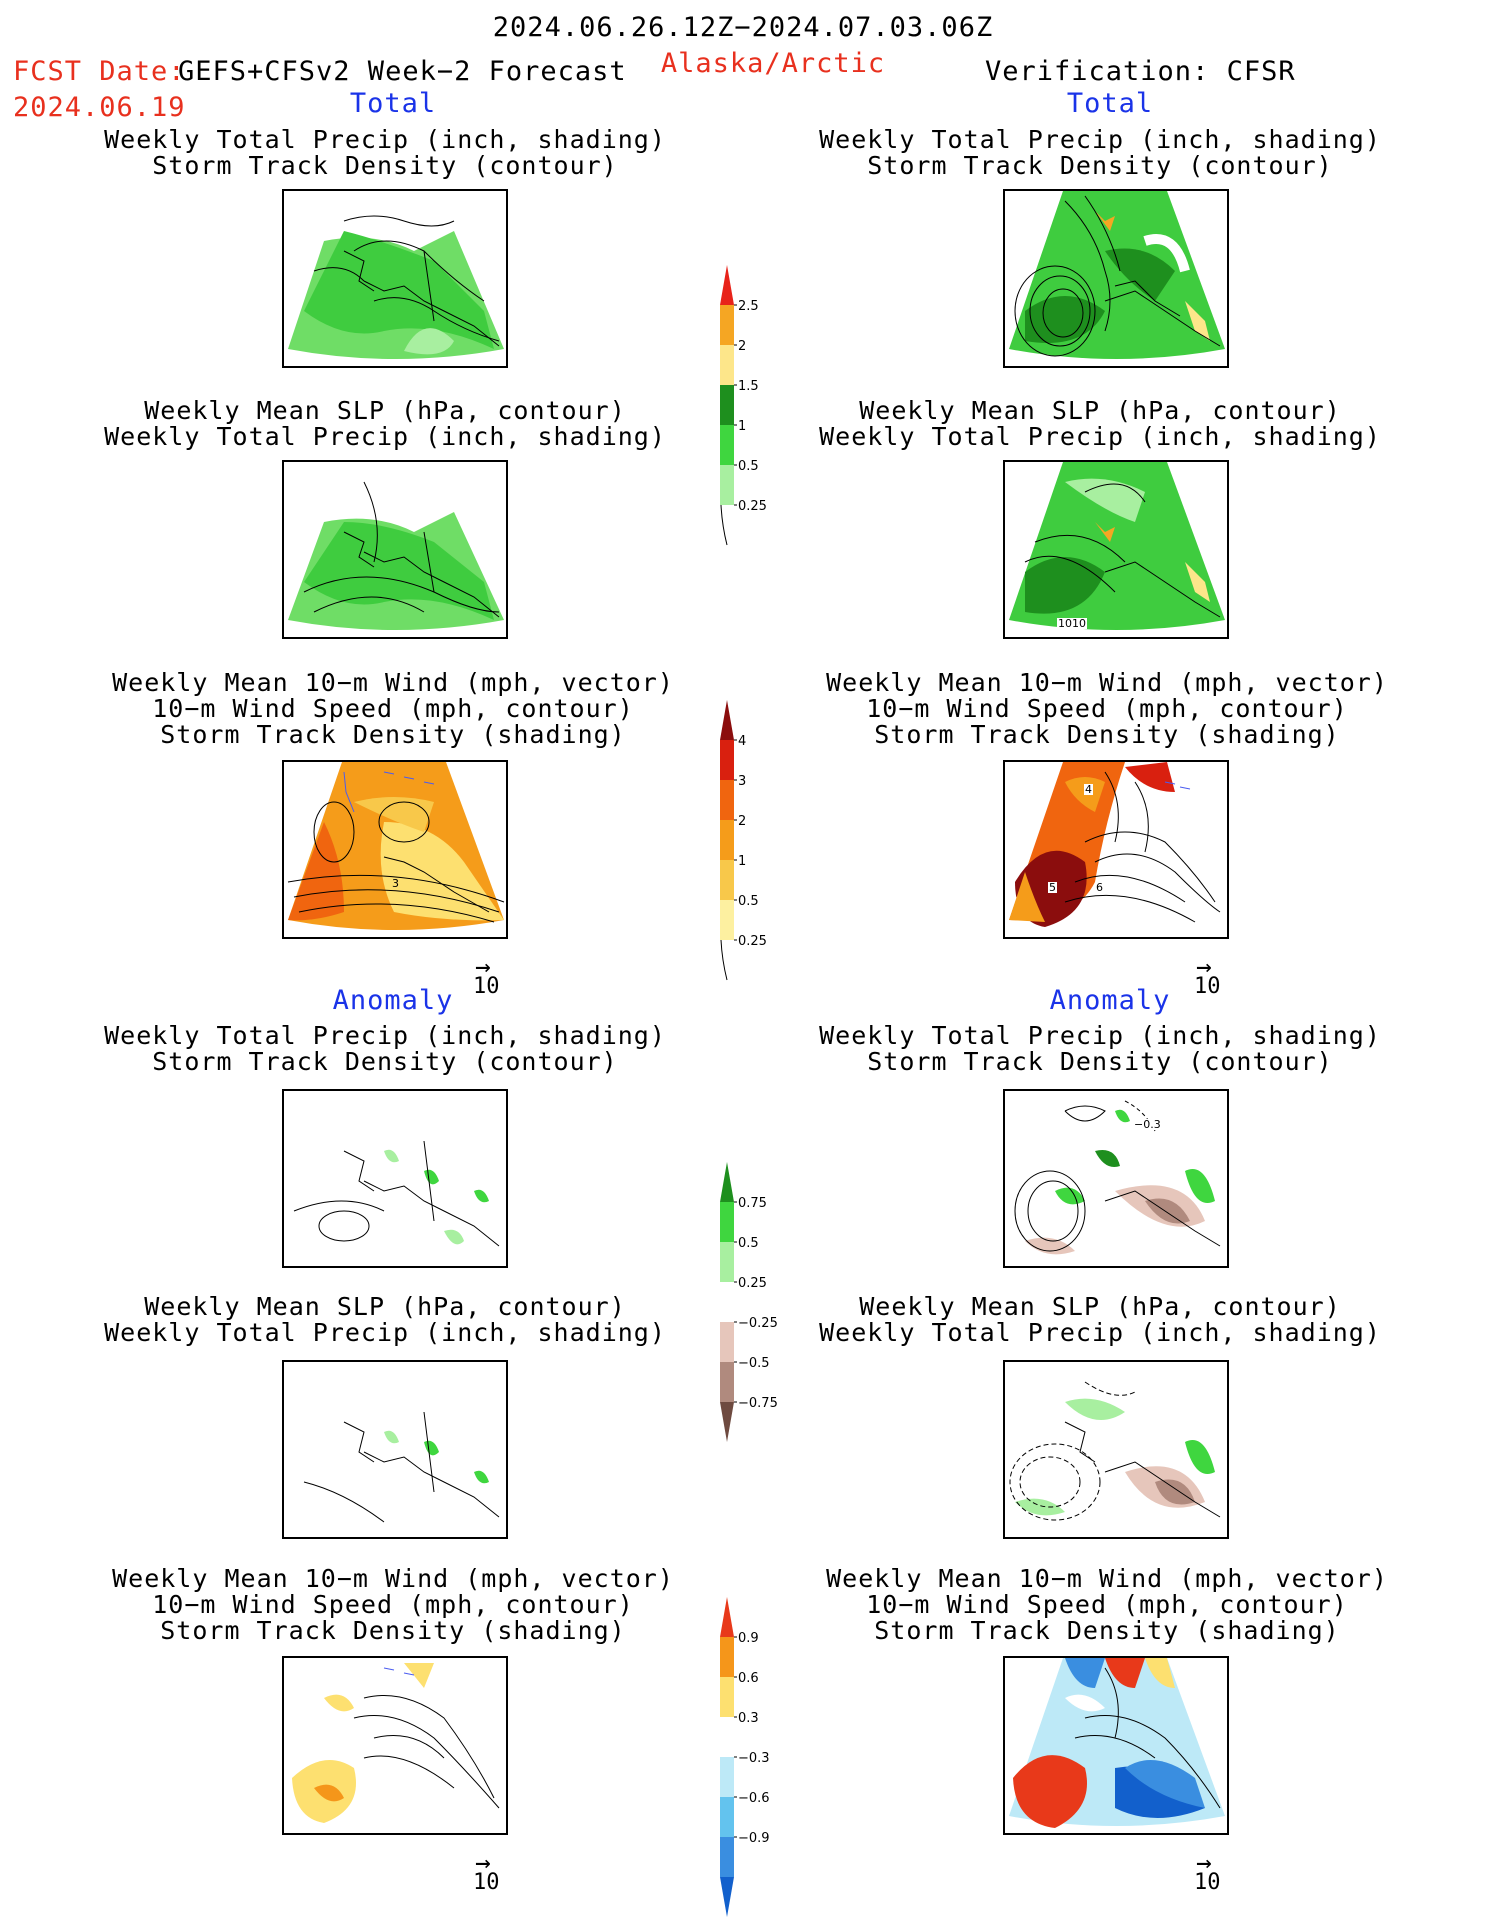 The width and height of the screenshot is (1487, 1925). I want to click on title-l5-line1: Weekly Mean SLP (hPa, contour), so click(385, 1306).